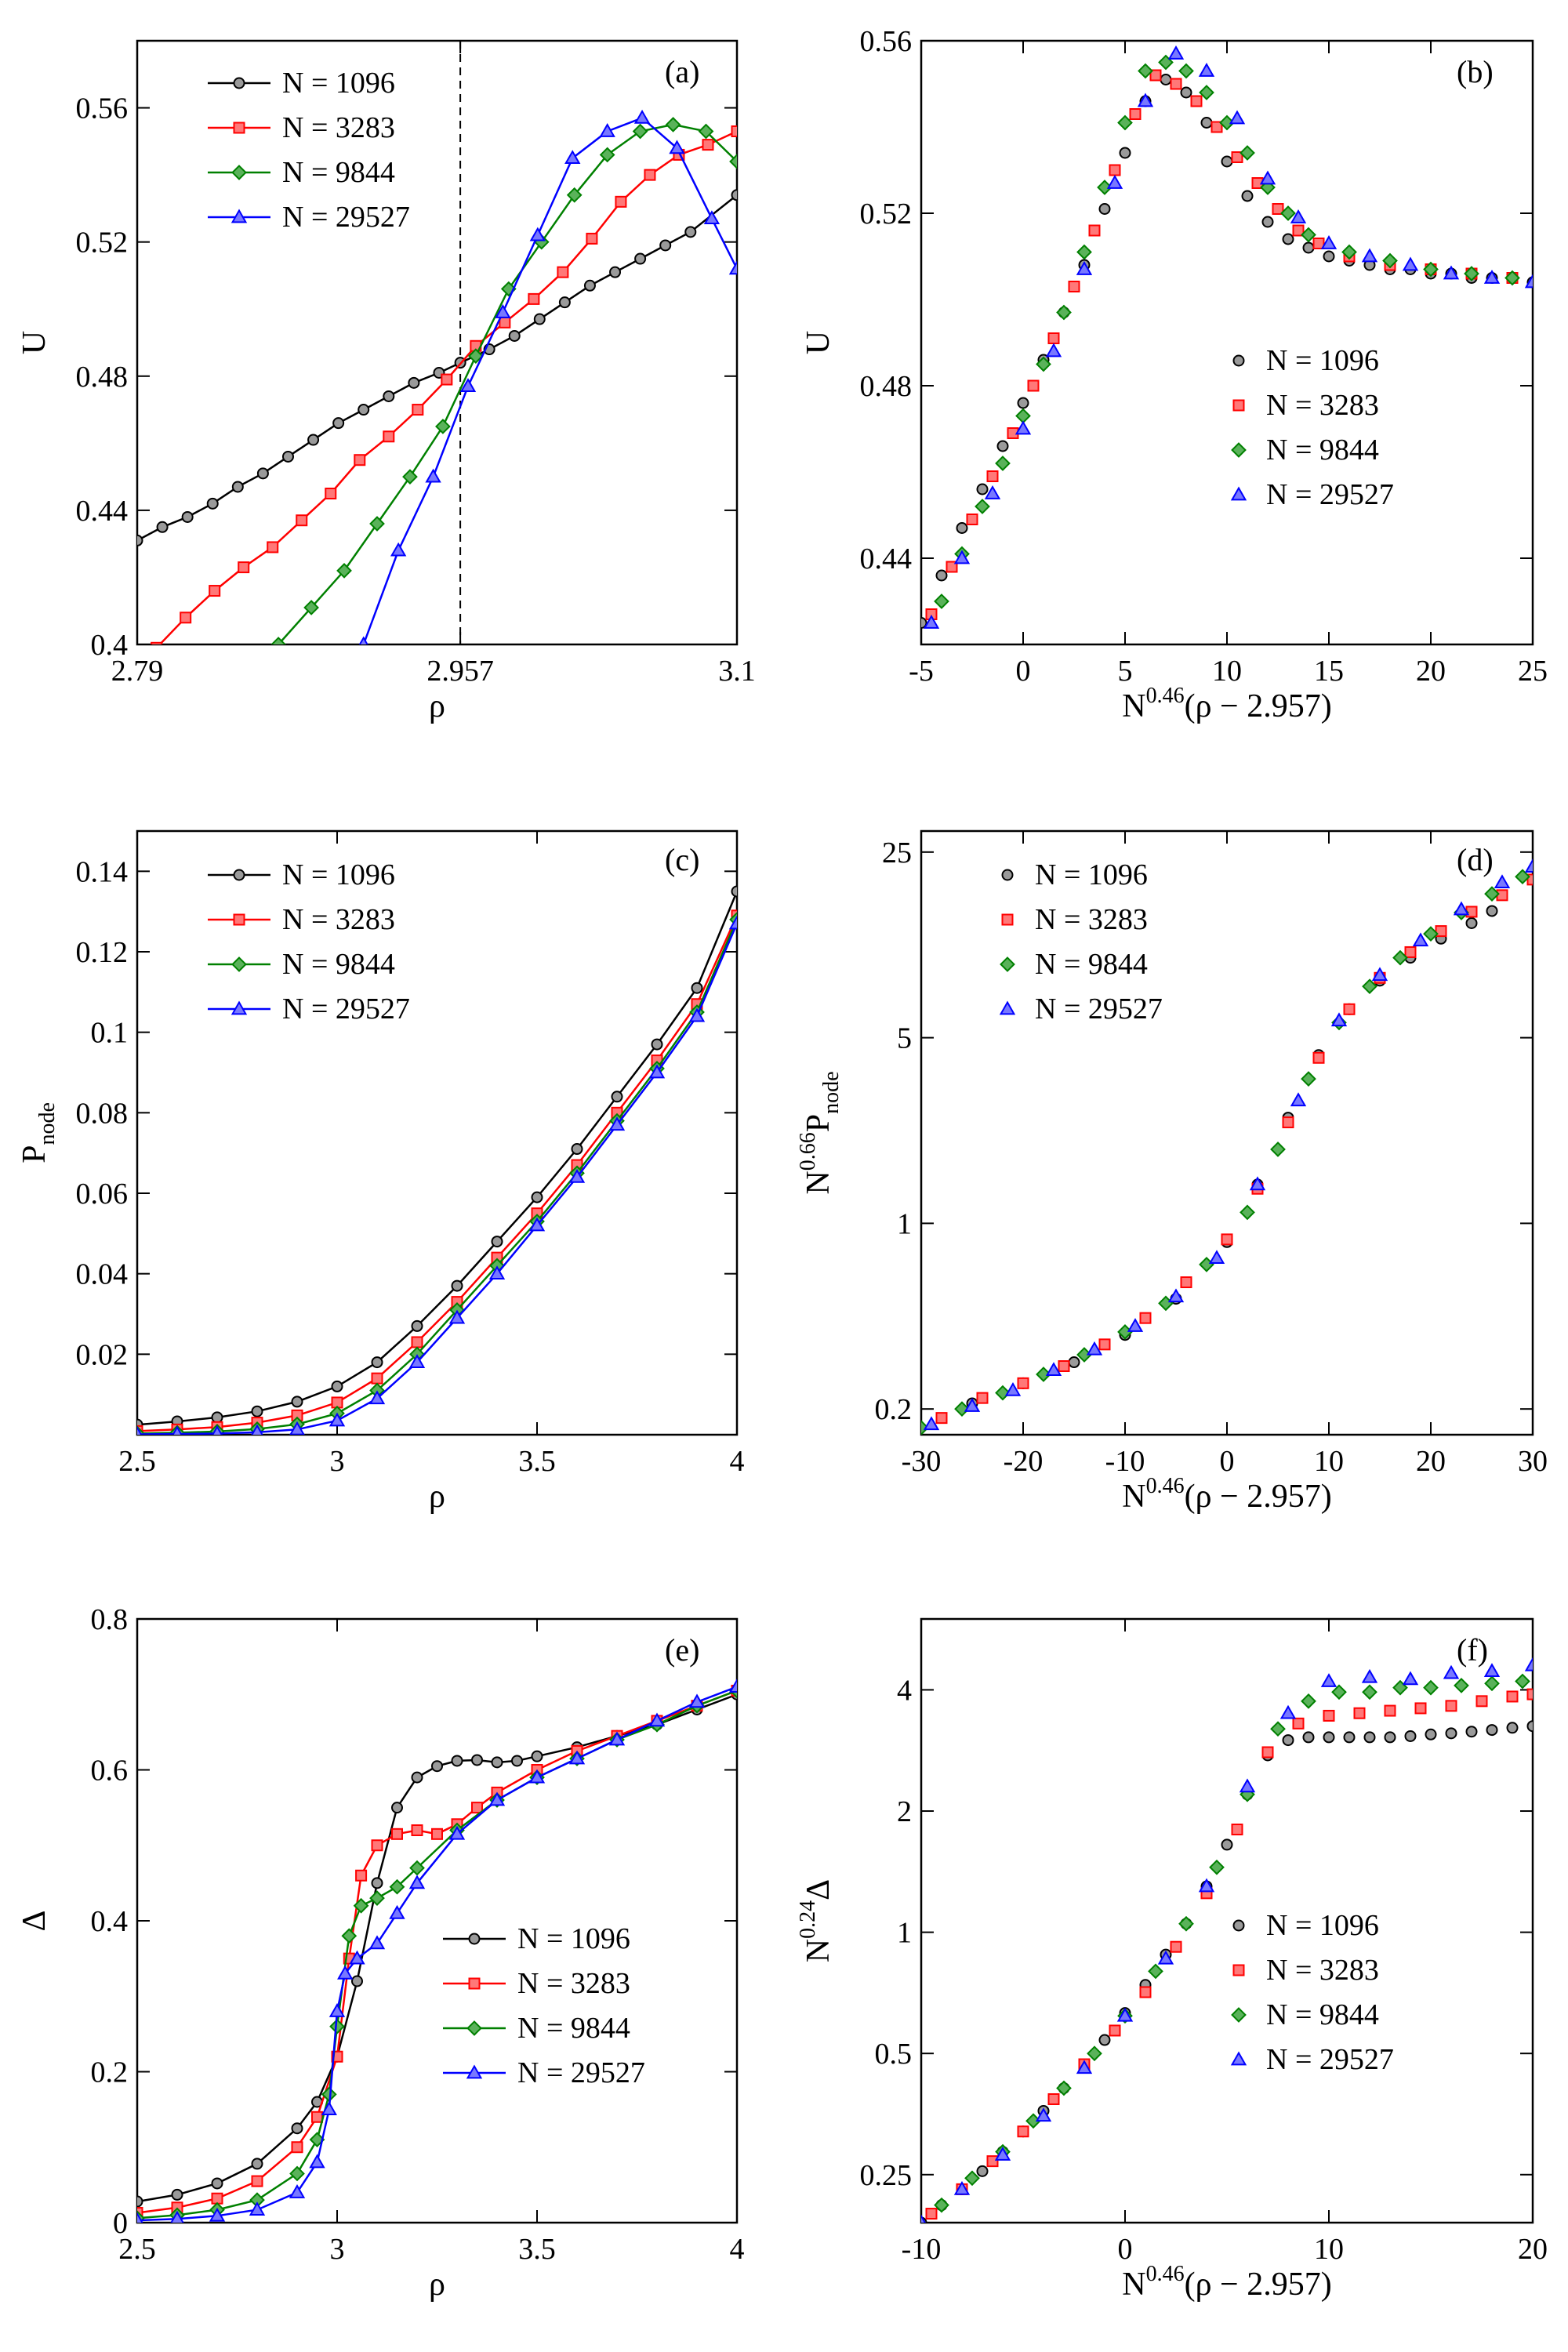 The height and width of the screenshot is (2352, 1568). What do you see at coordinates (102, 1274) in the screenshot?
I see `y-tick-label: 0.04` at bounding box center [102, 1274].